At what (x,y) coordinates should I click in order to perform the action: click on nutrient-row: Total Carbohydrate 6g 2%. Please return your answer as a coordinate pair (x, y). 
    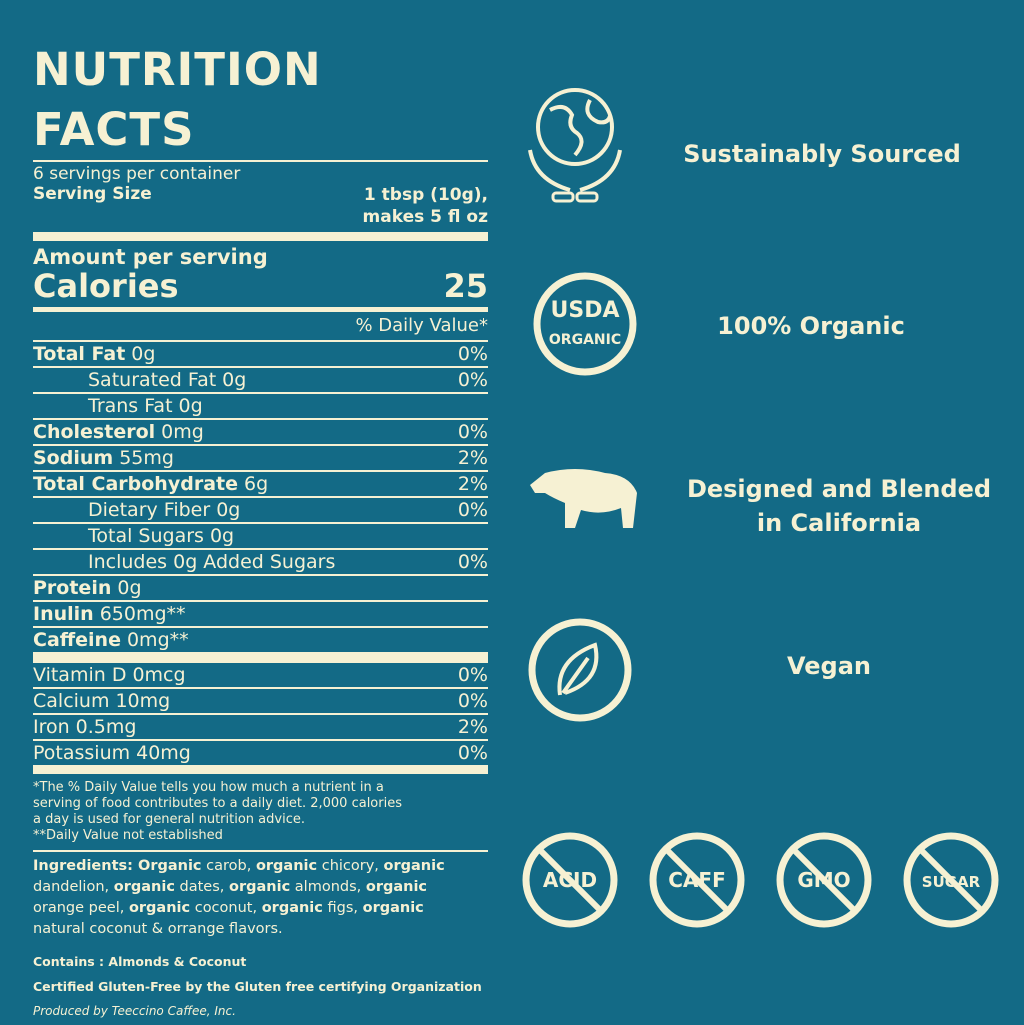
    Looking at the image, I should click on (260, 485).